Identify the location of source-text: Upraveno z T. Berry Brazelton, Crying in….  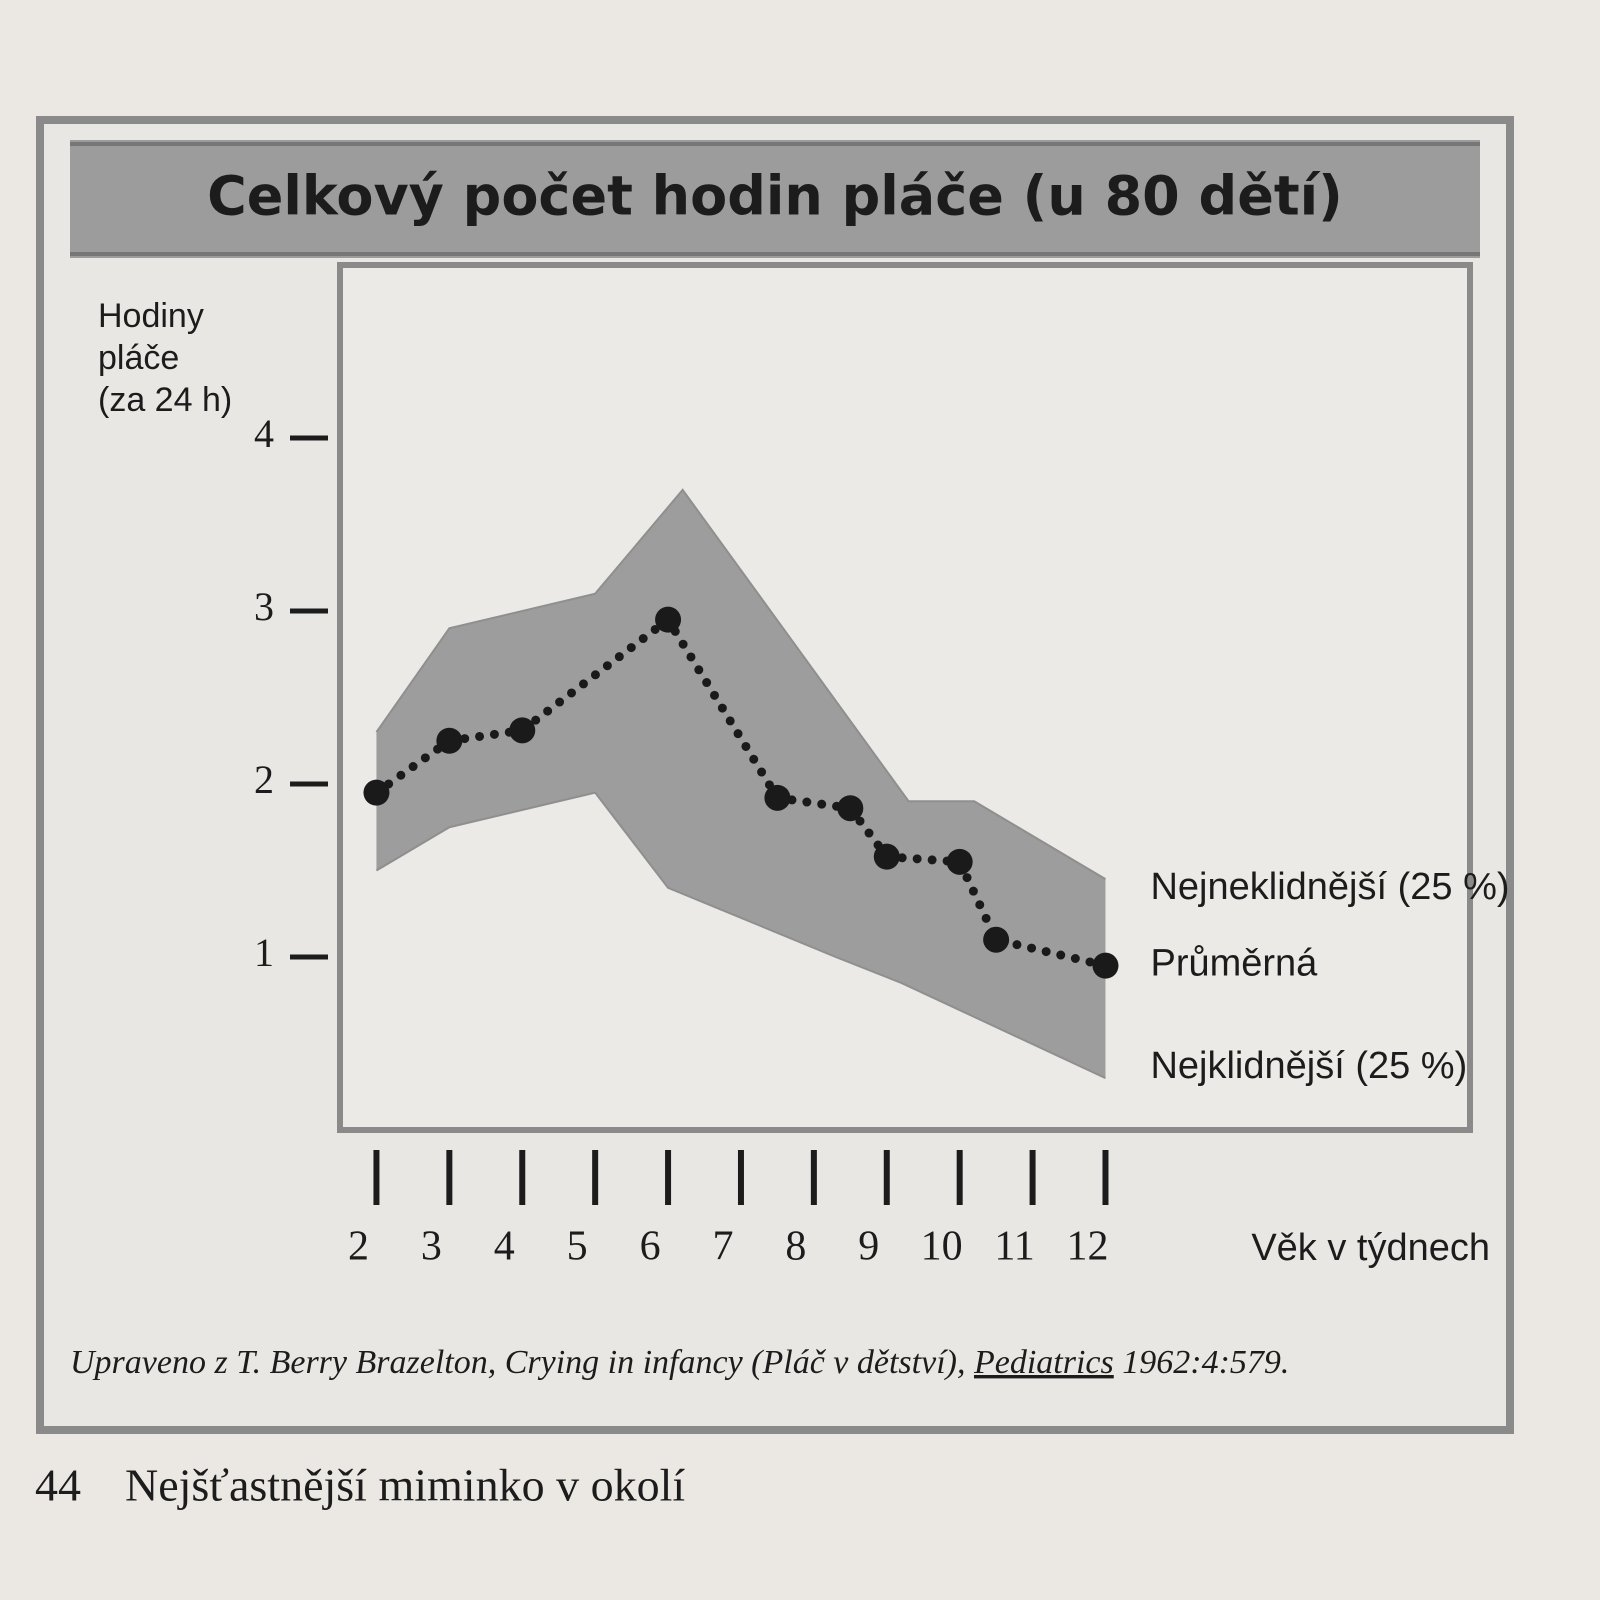
(517, 1362).